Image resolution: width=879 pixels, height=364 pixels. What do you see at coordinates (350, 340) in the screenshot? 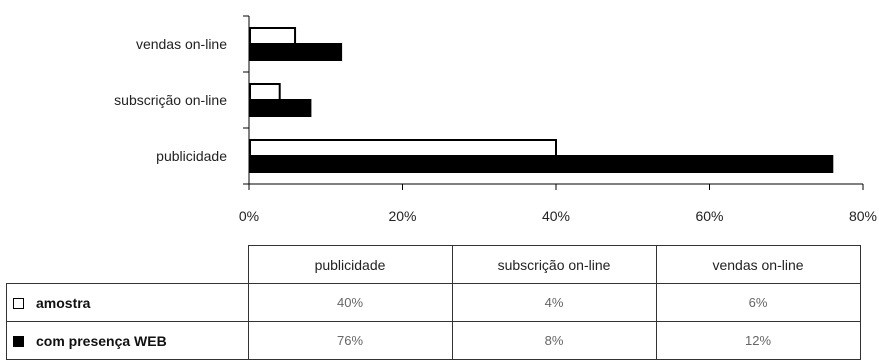
I see `table-cell: 76%` at bounding box center [350, 340].